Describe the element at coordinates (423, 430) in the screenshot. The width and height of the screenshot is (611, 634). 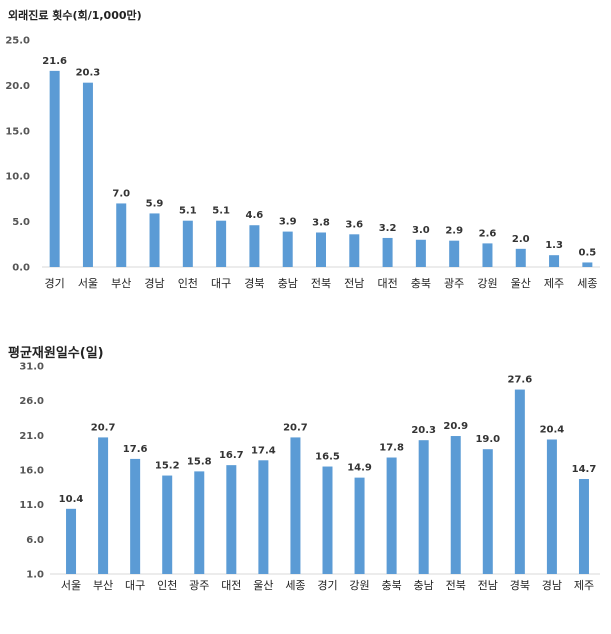
I see `chart2-value-label: 20.3` at that location.